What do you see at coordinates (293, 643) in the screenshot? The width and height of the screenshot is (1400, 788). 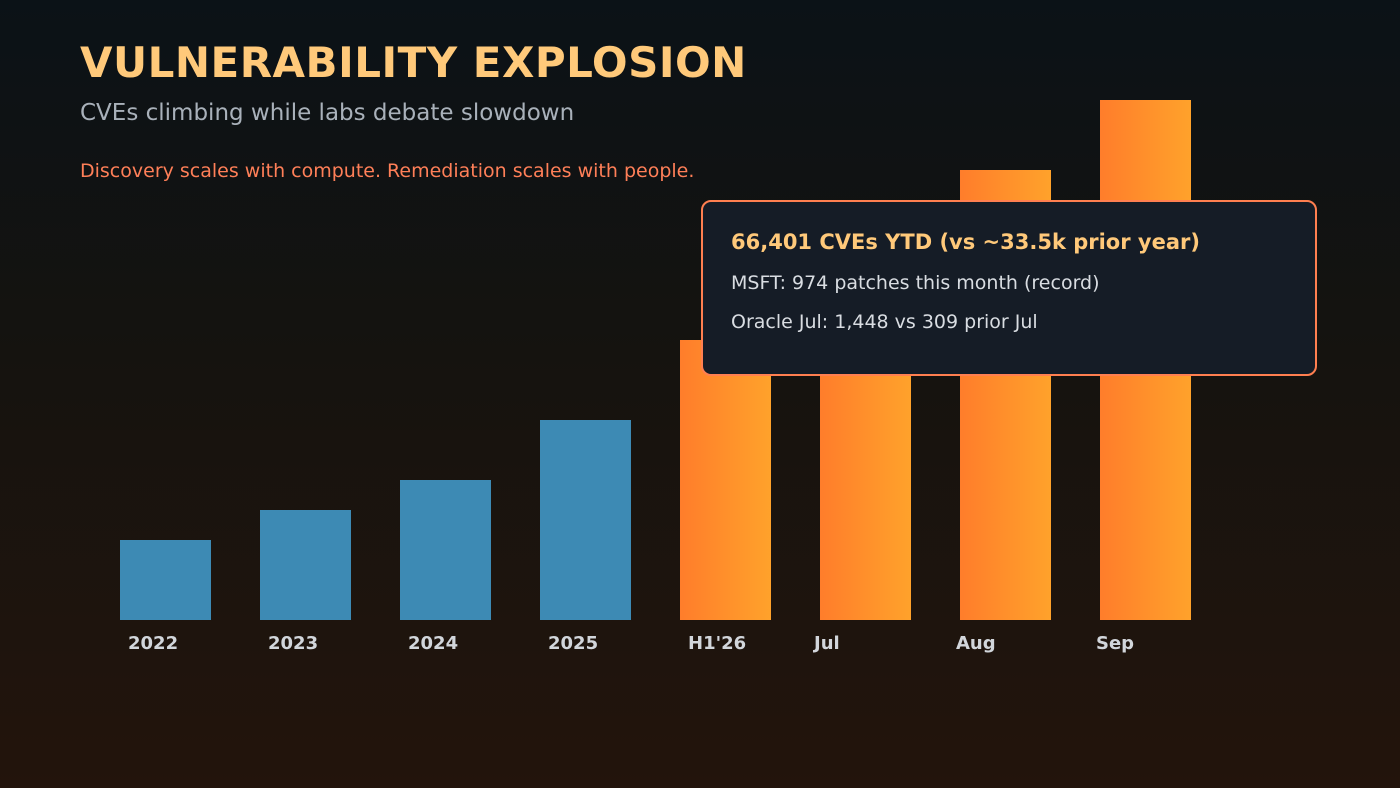 I see `tick-label-2023: 2023` at bounding box center [293, 643].